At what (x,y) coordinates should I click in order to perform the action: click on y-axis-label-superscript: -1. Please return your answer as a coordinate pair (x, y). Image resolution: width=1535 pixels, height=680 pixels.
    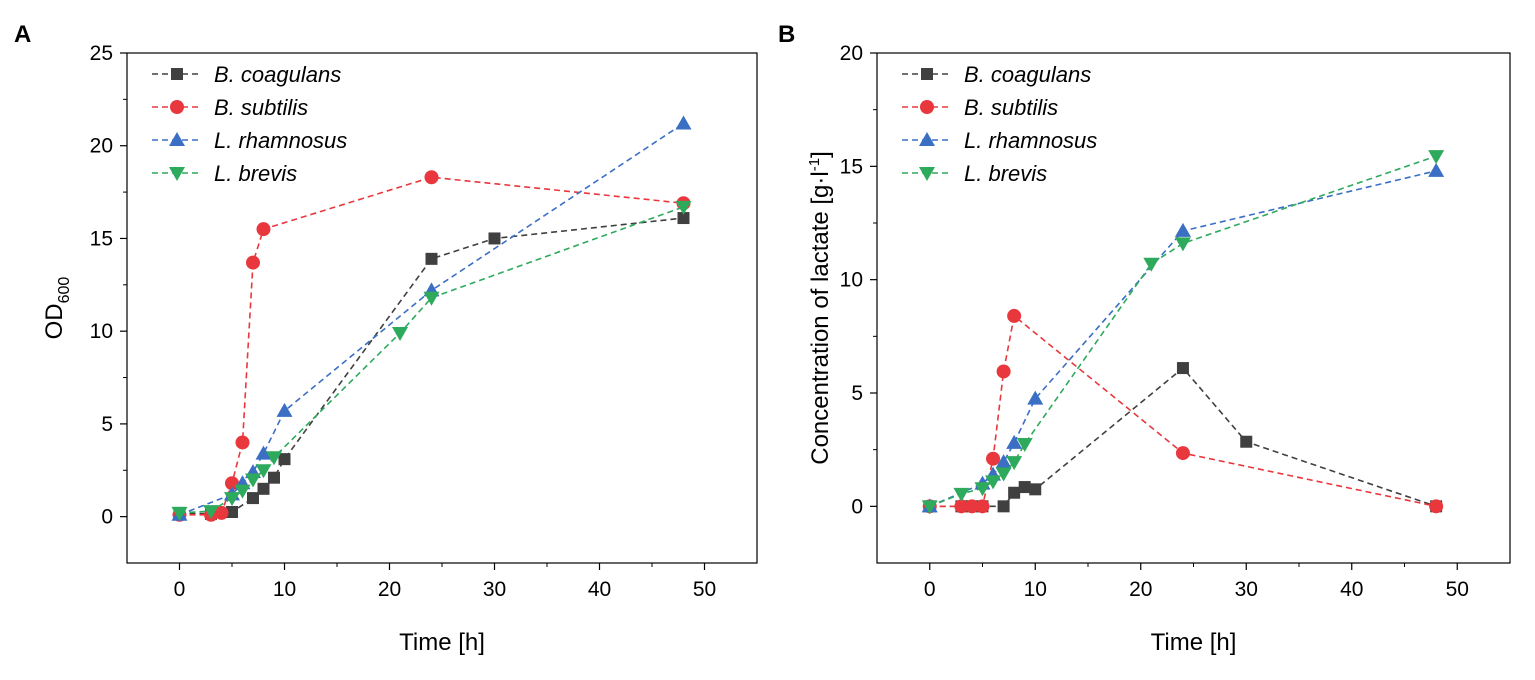
    Looking at the image, I should click on (814, 164).